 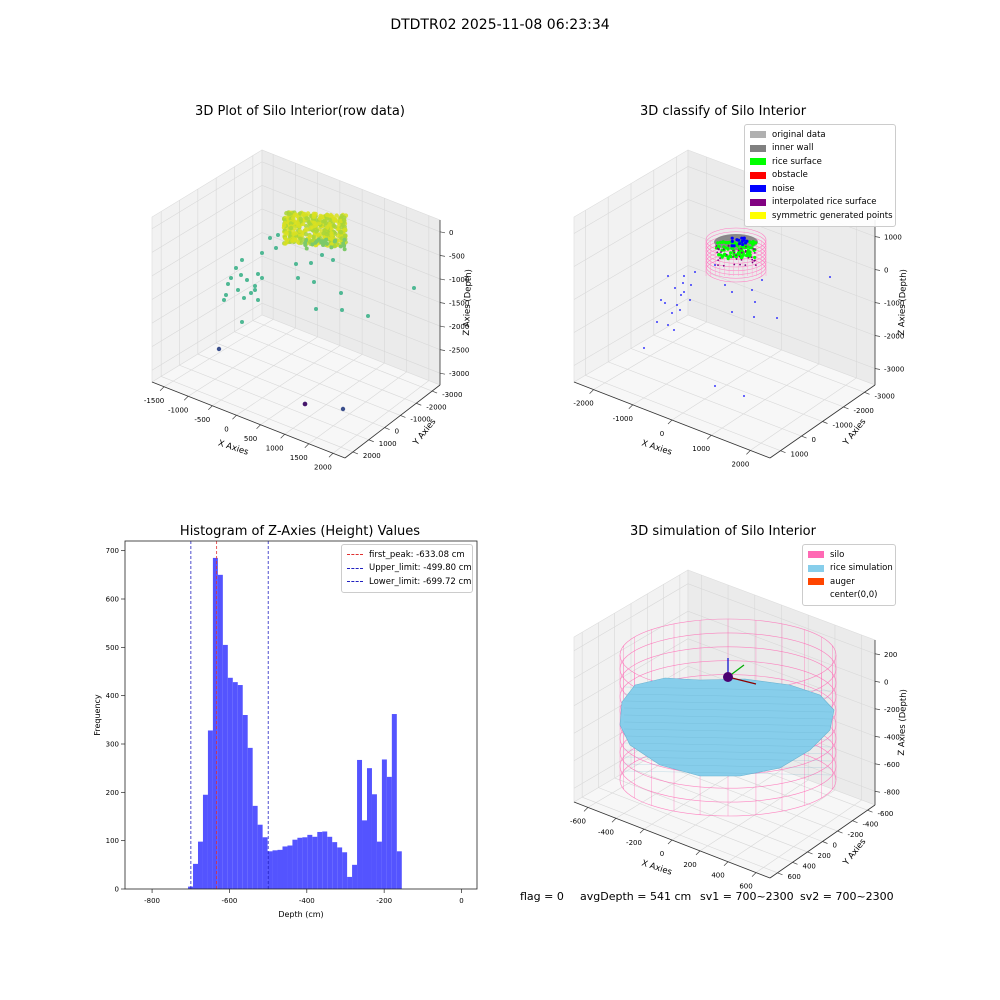 I want to click on legend-label: auger, so click(x=842, y=581).